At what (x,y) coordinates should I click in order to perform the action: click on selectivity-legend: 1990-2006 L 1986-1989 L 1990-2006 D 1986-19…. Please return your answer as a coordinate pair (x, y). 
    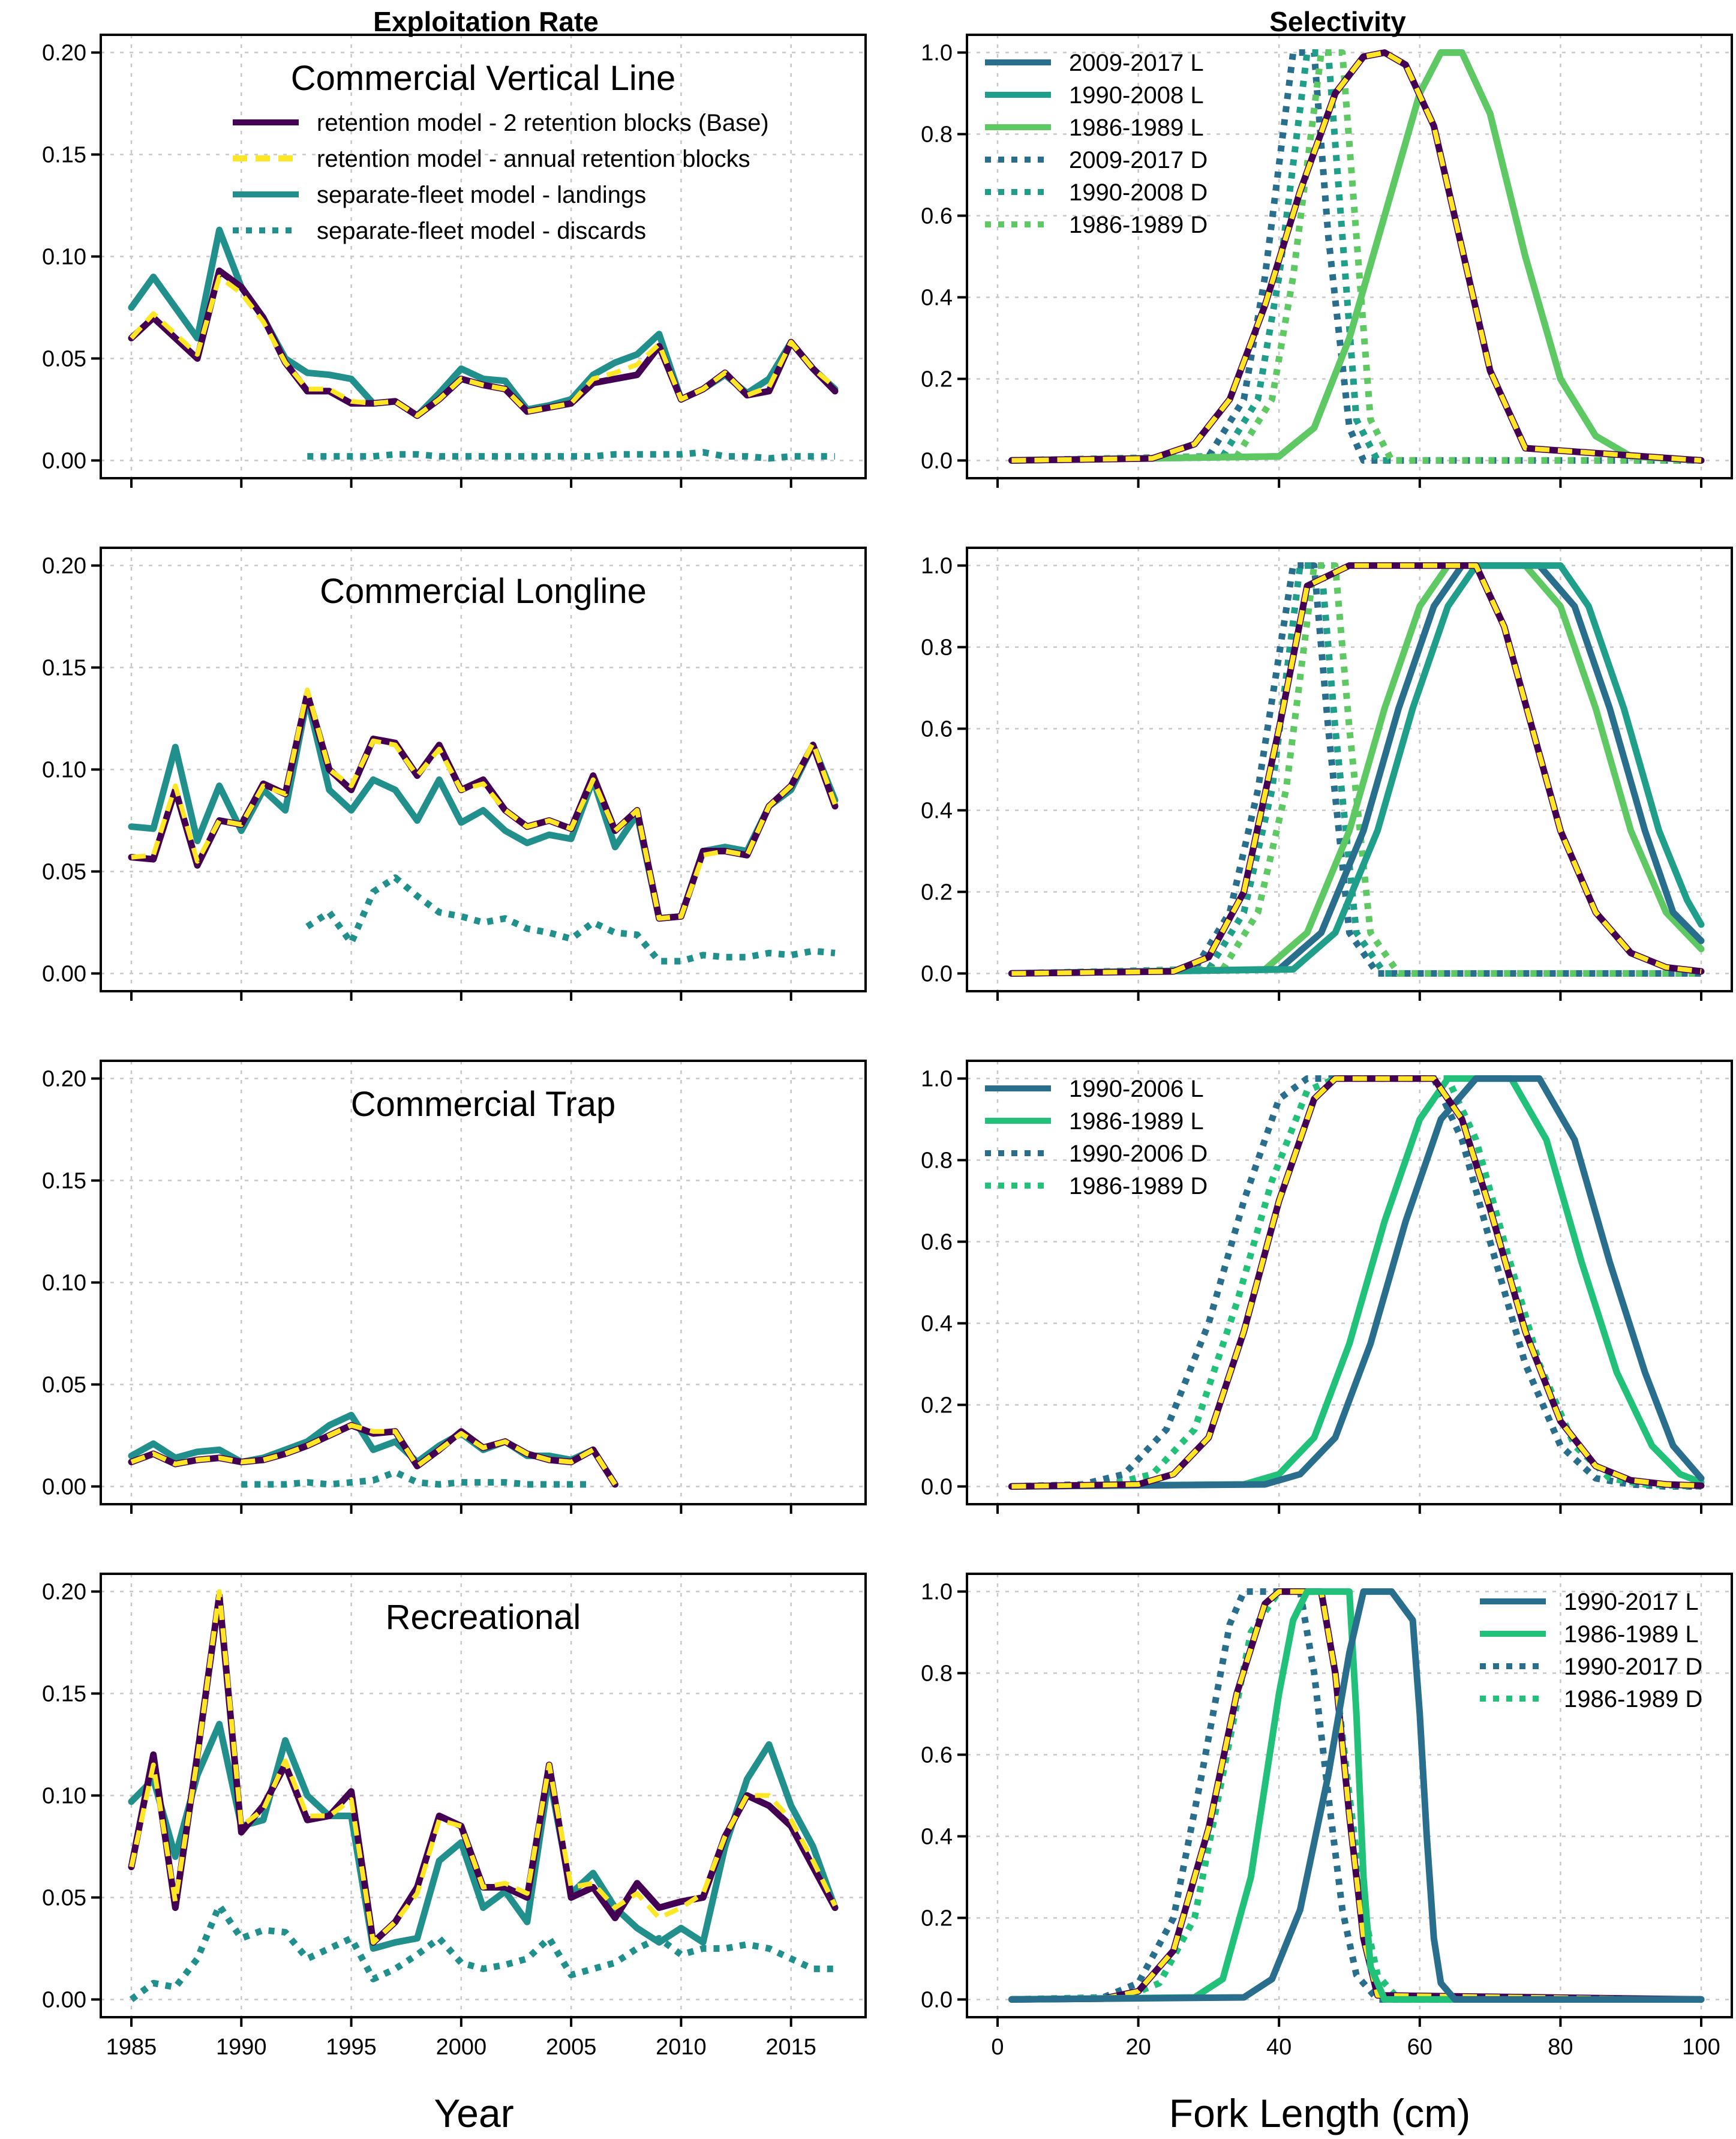
    Looking at the image, I should click on (1096, 1137).